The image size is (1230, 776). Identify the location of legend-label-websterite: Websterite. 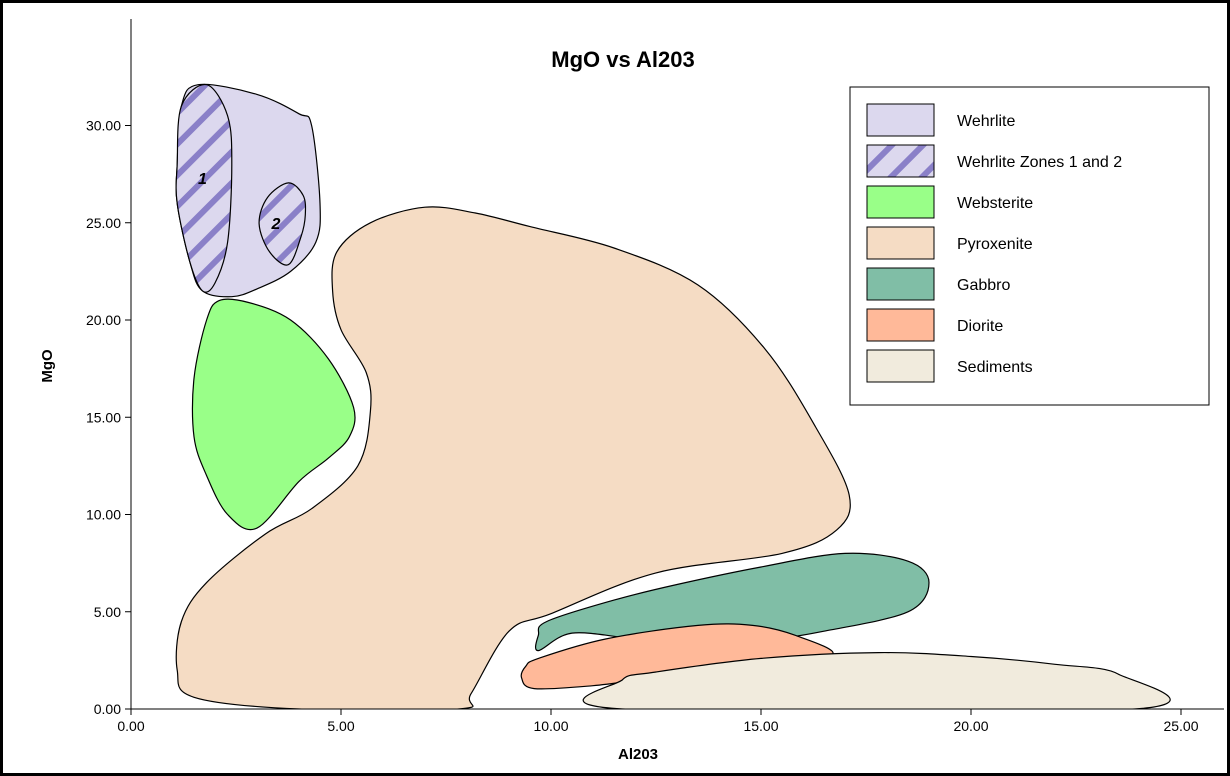
(995, 203).